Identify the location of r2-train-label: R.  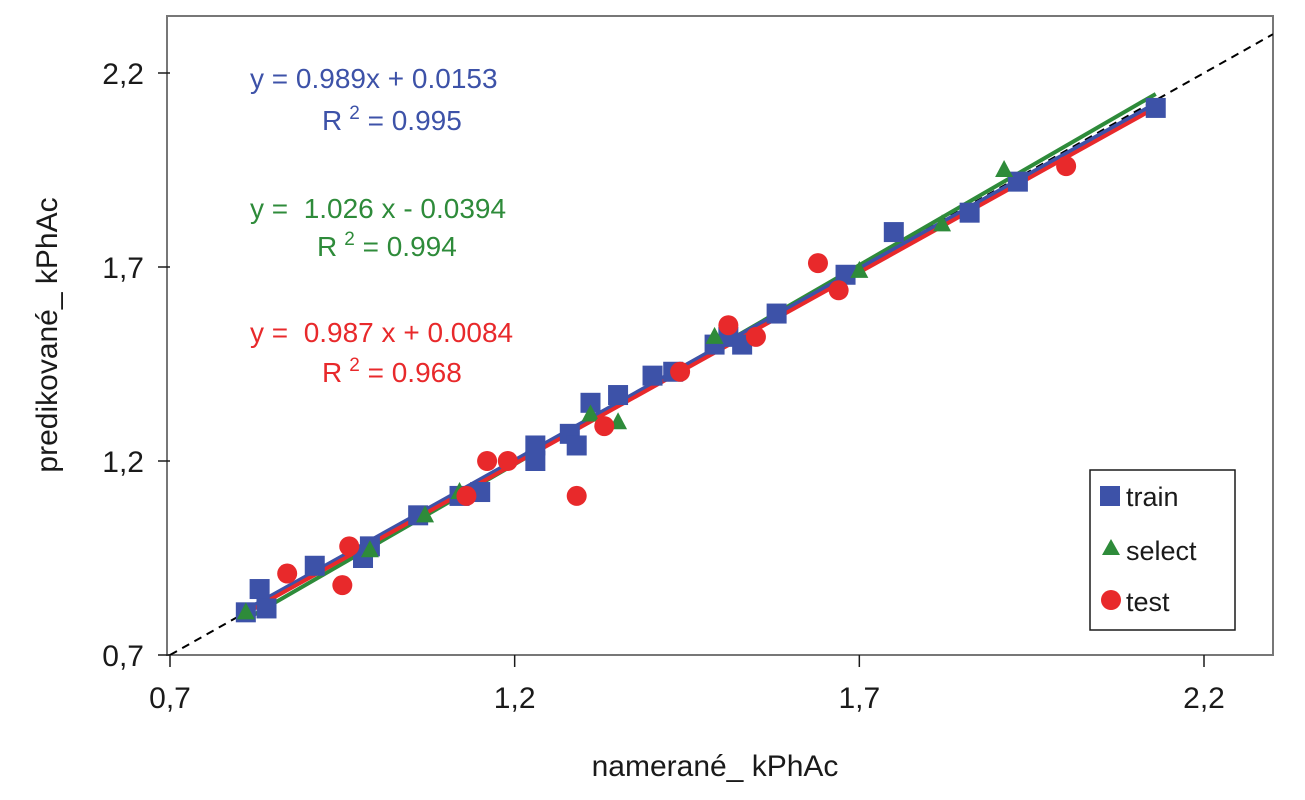
(332, 120).